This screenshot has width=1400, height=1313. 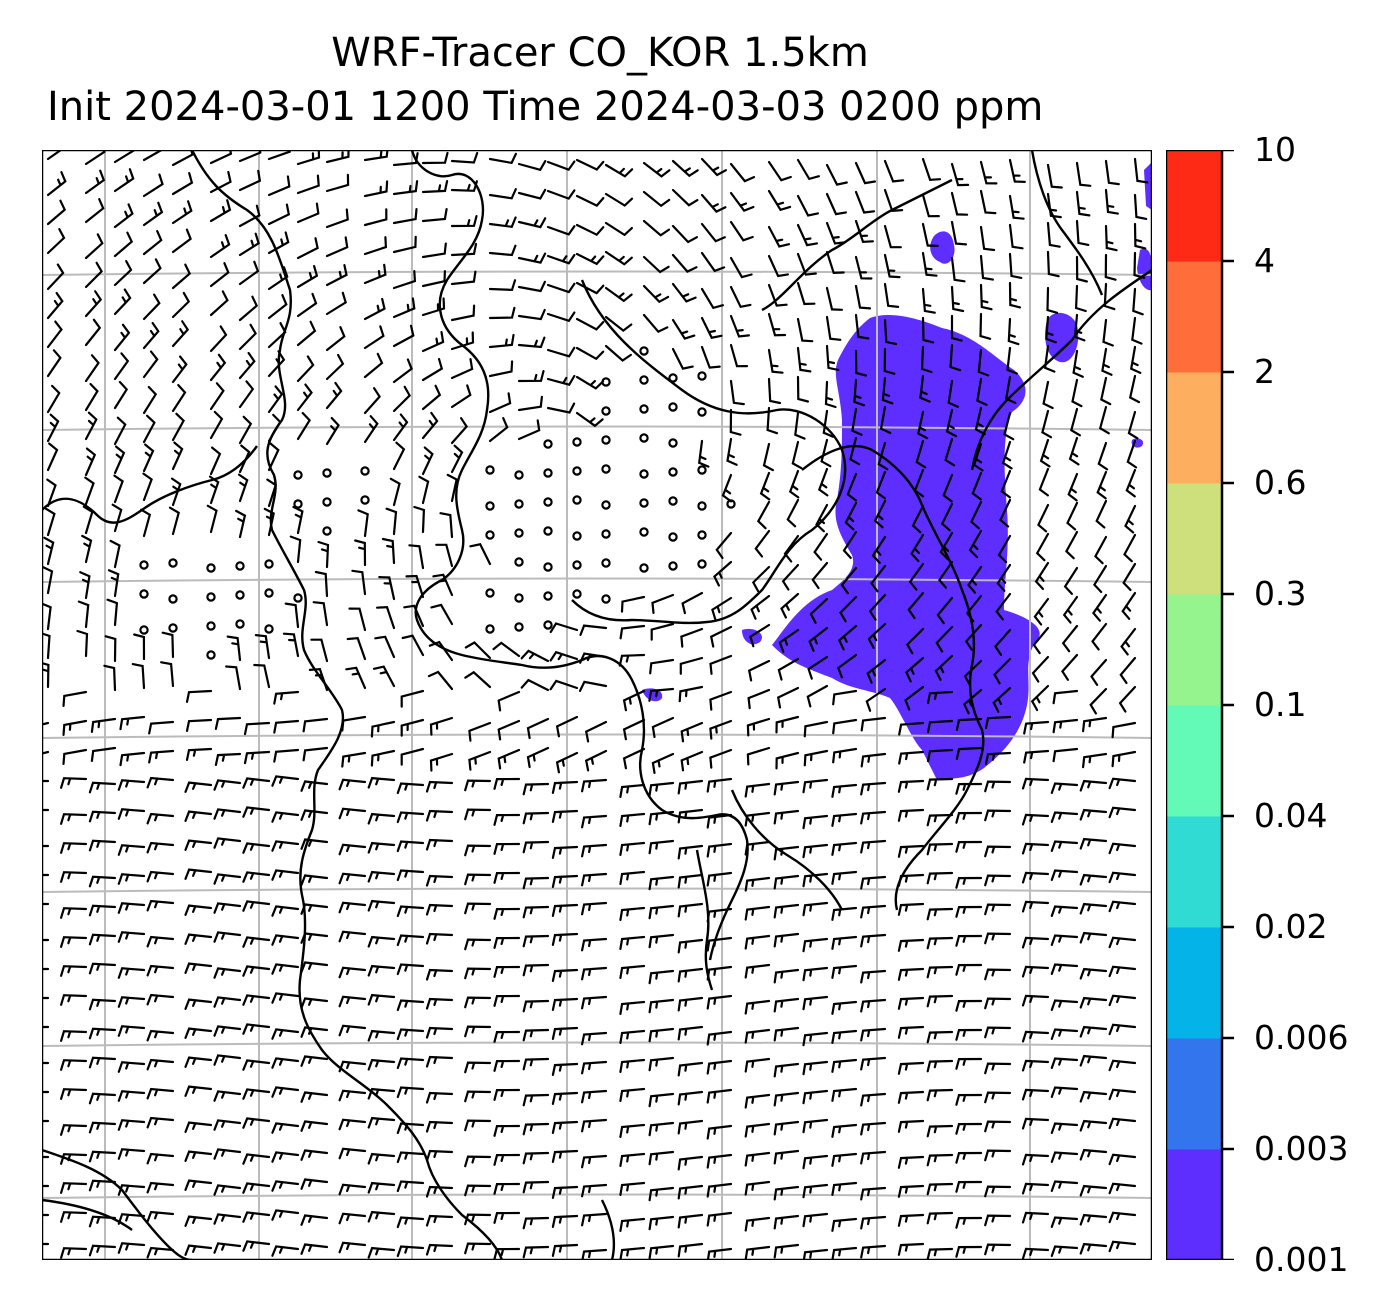 What do you see at coordinates (1264, 371) in the screenshot?
I see `colorbar-tick-label: 2` at bounding box center [1264, 371].